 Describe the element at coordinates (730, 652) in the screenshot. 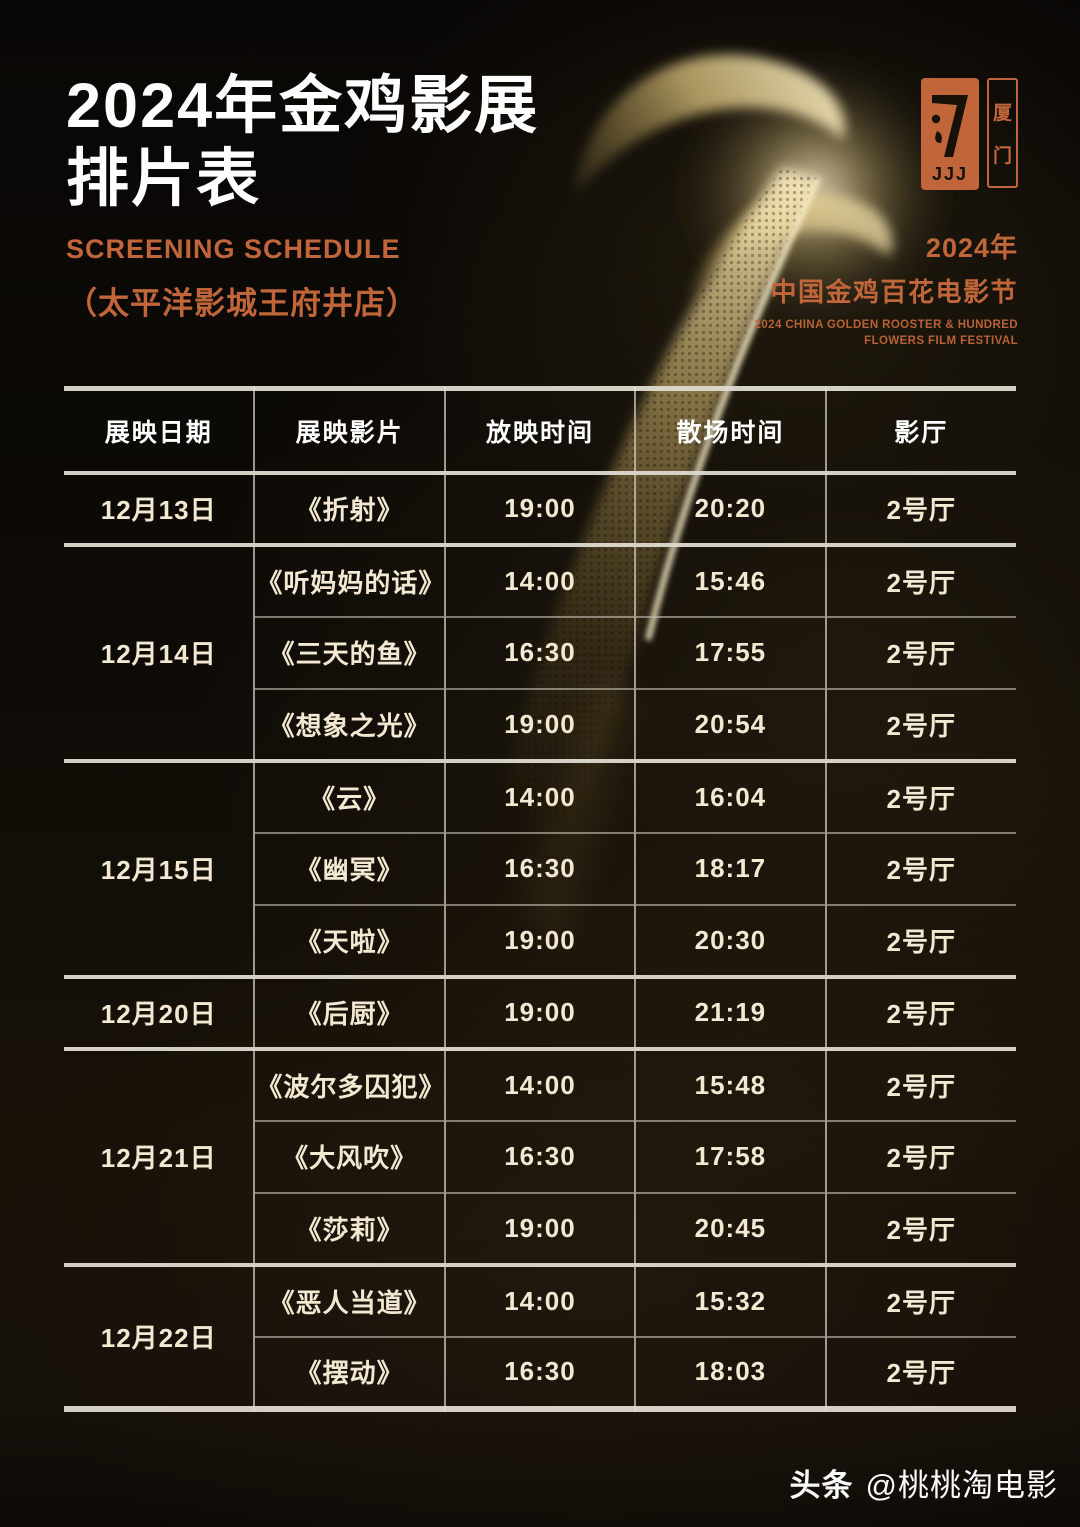

I see `end-time-cell: 17:55` at that location.